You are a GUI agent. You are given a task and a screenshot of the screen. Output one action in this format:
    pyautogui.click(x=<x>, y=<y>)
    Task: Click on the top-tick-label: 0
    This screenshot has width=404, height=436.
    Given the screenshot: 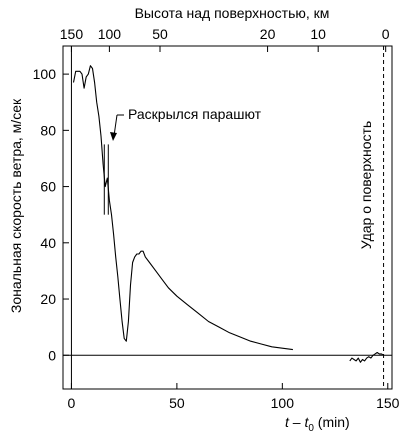 What is the action you would take?
    pyautogui.click(x=386, y=34)
    